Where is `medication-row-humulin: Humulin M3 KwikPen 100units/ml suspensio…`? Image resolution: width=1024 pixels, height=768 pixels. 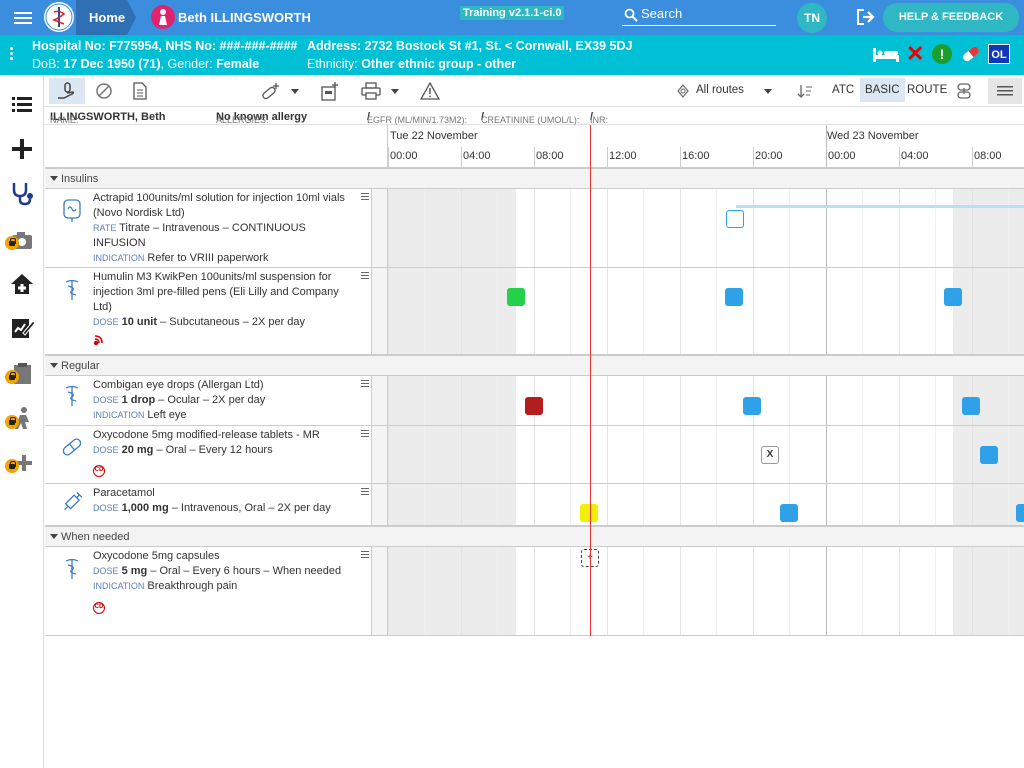
medication-row-humulin: Humulin M3 KwikPen 100units/ml suspensio… is located at coordinates (534, 311).